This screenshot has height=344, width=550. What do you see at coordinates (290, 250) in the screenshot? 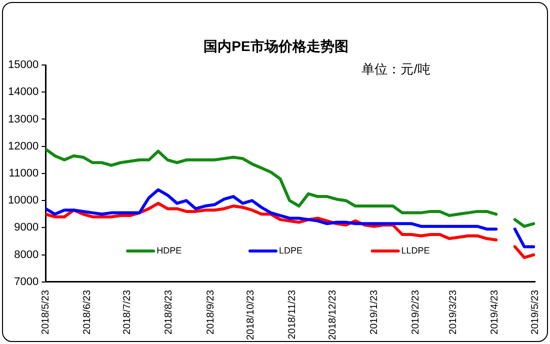
I see `legend-label: LDPE` at bounding box center [290, 250].